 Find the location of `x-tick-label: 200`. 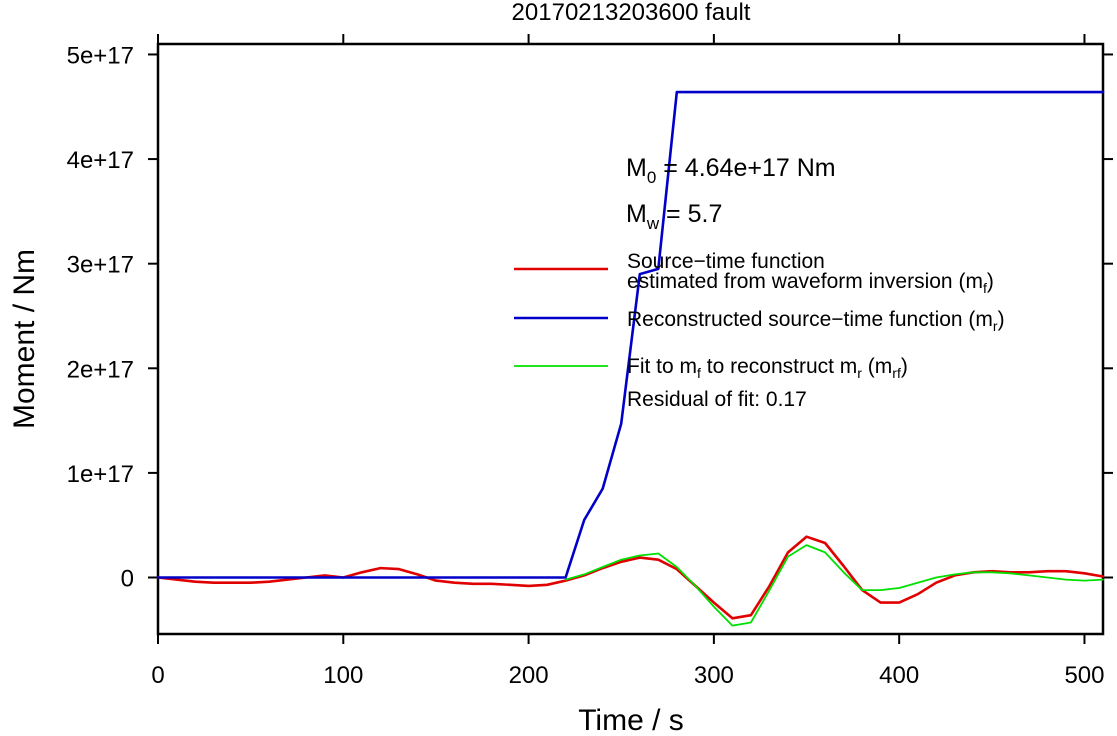

x-tick-label: 200 is located at coordinates (529, 675).